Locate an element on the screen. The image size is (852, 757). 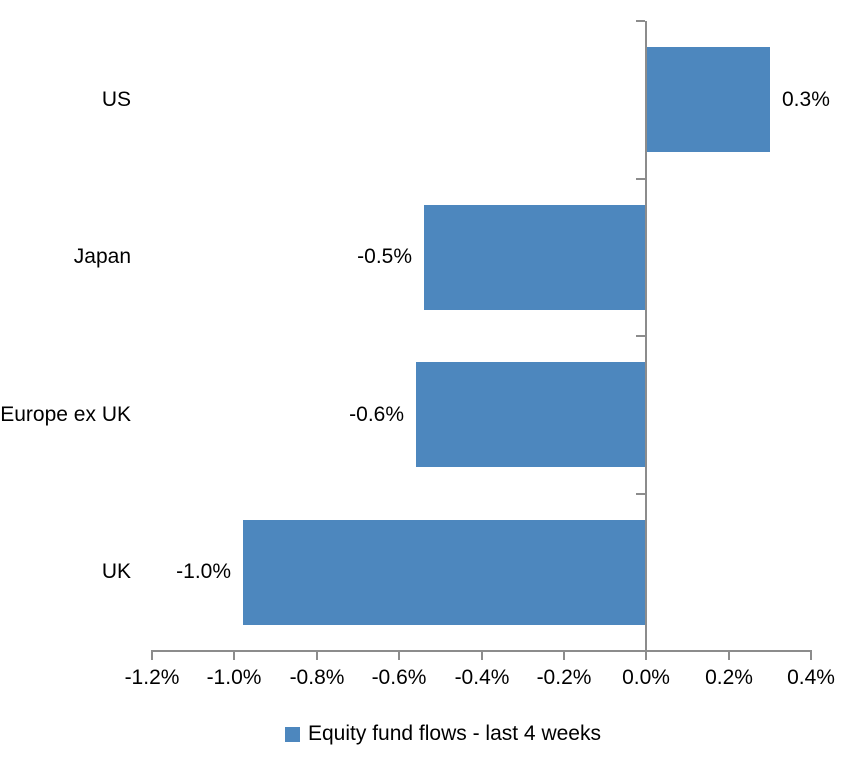
x-tick-label: -0.8% is located at coordinates (317, 677).